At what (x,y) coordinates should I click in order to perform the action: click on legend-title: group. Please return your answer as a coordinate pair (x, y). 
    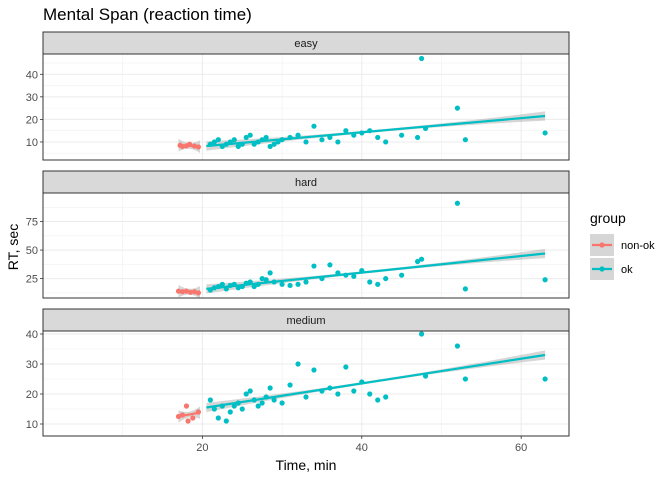
    Looking at the image, I should click on (608, 218).